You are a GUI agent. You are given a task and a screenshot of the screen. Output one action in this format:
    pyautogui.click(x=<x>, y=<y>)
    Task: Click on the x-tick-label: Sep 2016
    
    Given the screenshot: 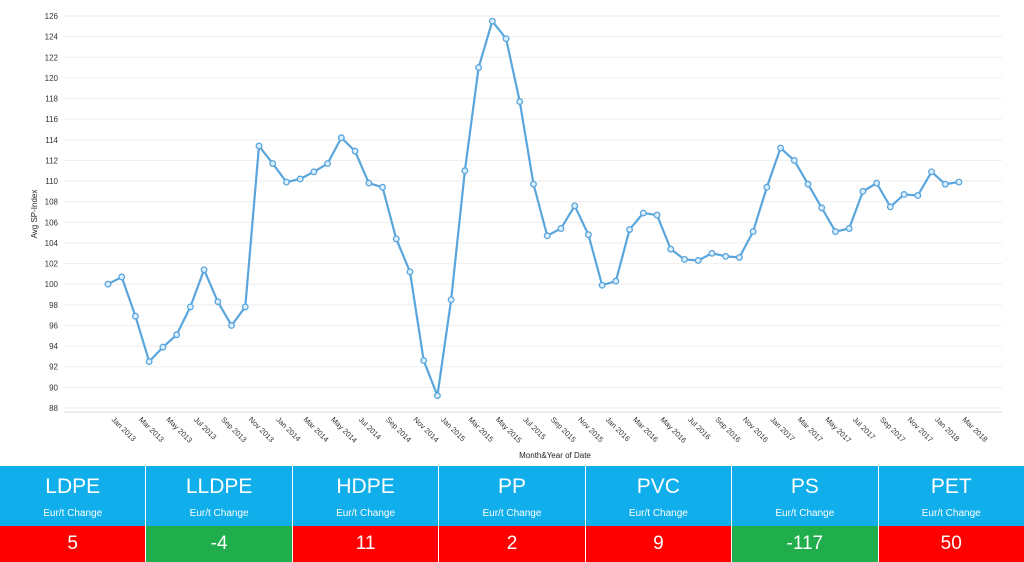 What is the action you would take?
    pyautogui.click(x=728, y=429)
    